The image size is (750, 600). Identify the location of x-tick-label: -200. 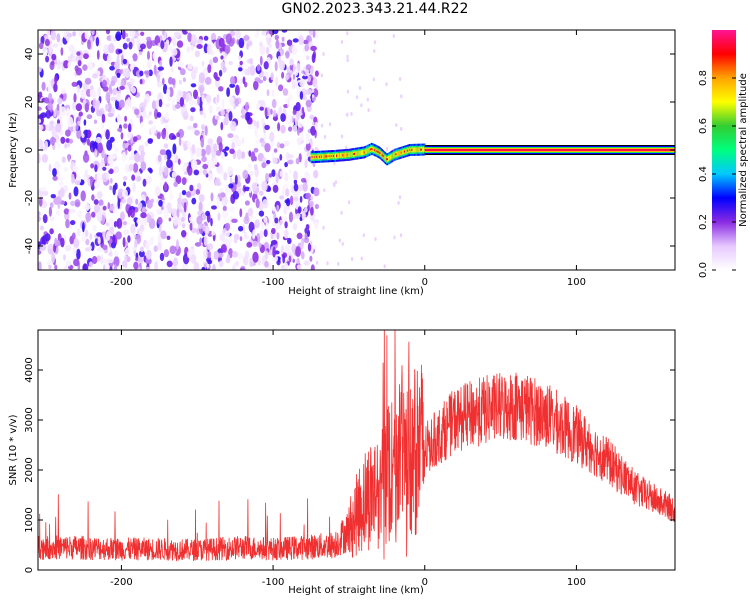
(121, 582).